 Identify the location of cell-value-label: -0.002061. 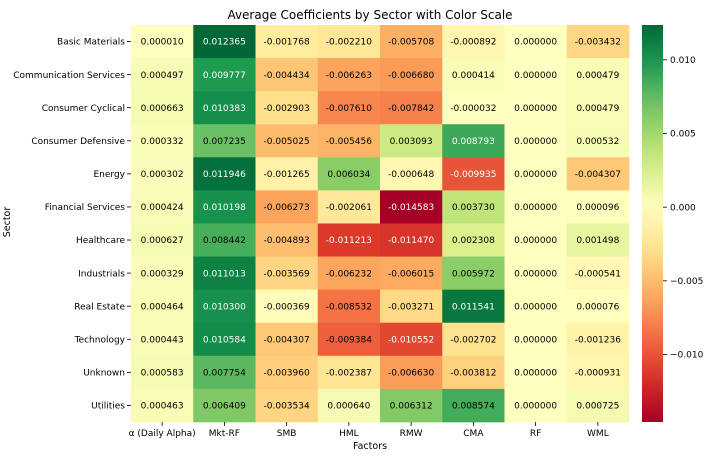
(349, 208).